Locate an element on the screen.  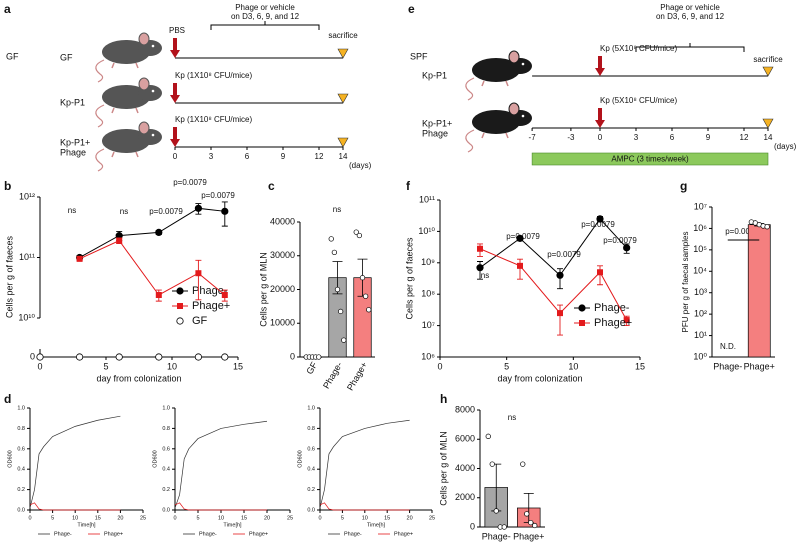
panel-label: h is located at coordinates (443, 399).